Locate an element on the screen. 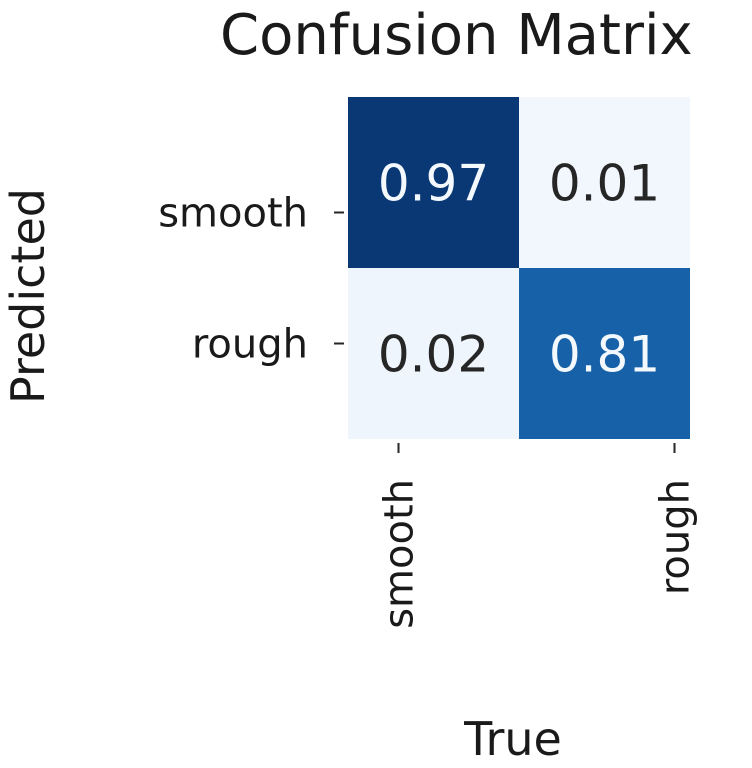 The height and width of the screenshot is (768, 752). cell-value-label: 0.81 is located at coordinates (604, 355).